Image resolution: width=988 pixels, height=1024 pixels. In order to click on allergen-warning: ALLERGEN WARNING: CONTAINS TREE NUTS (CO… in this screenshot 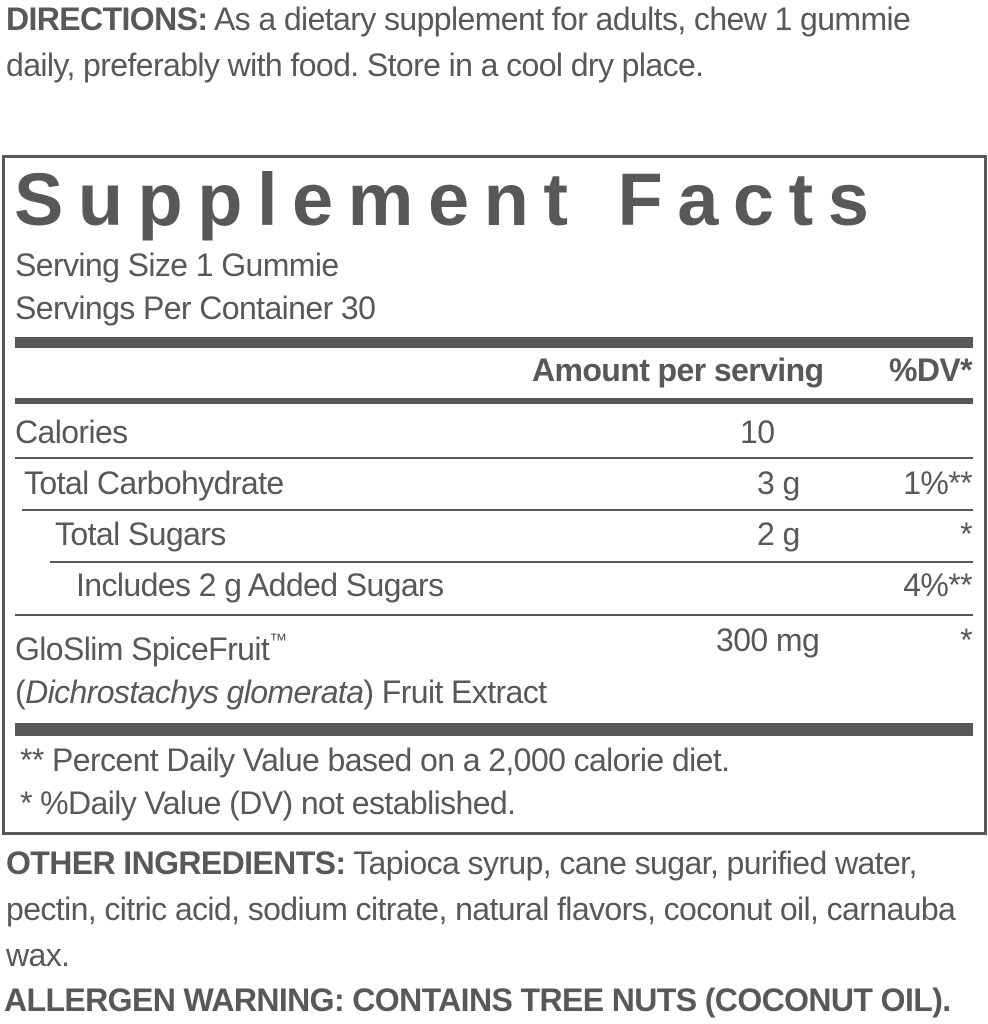, I will do `click(477, 1000)`.